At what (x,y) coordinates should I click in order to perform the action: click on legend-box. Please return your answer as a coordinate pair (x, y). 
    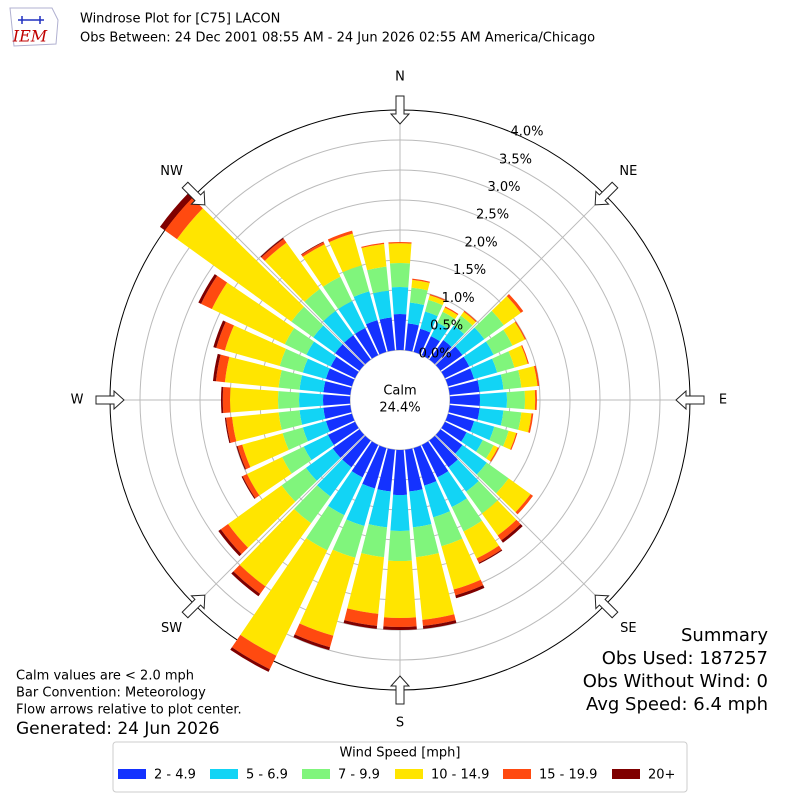
    Looking at the image, I should click on (400, 767).